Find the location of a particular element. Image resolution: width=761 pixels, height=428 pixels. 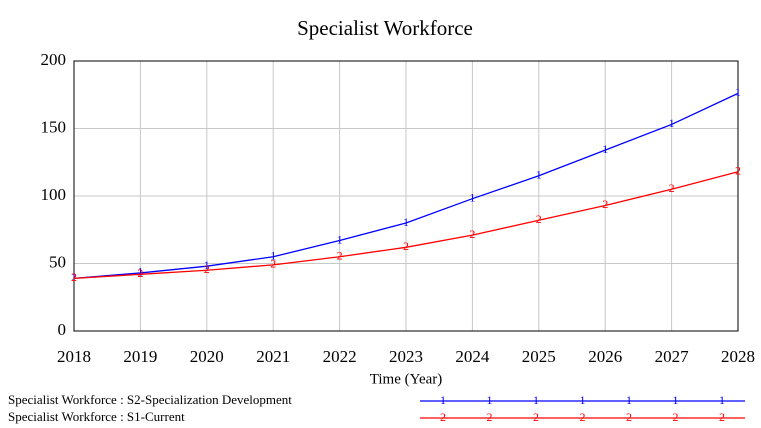

chart-title: Specialist Workforce is located at coordinates (385, 28).